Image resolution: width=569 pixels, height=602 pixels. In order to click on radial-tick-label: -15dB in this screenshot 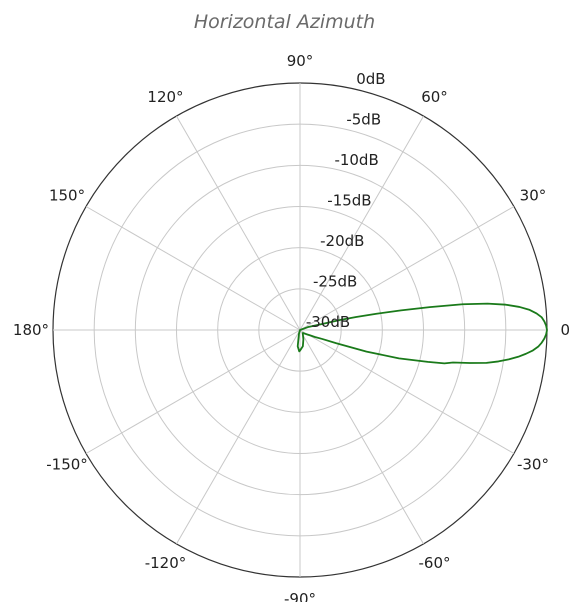, I will do `click(349, 200)`.